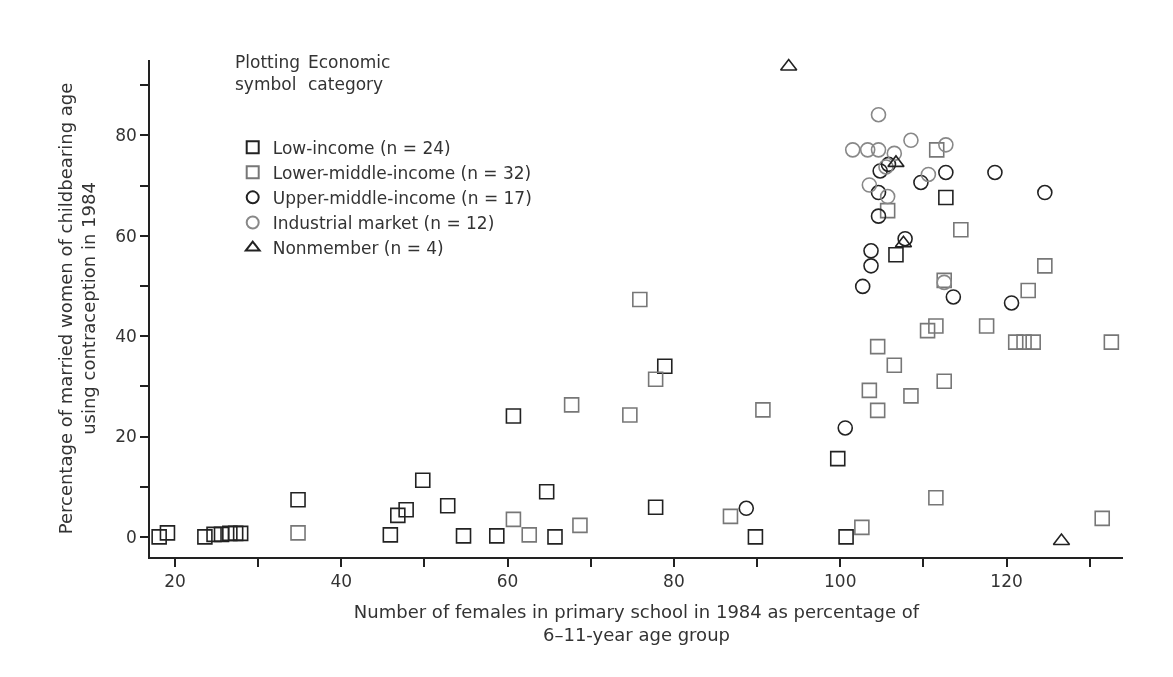 The width and height of the screenshot is (1173, 677). What do you see at coordinates (76, 308) in the screenshot?
I see `y-axis-title: Percentage of married women of childbearing age using contraception in 1984` at bounding box center [76, 308].